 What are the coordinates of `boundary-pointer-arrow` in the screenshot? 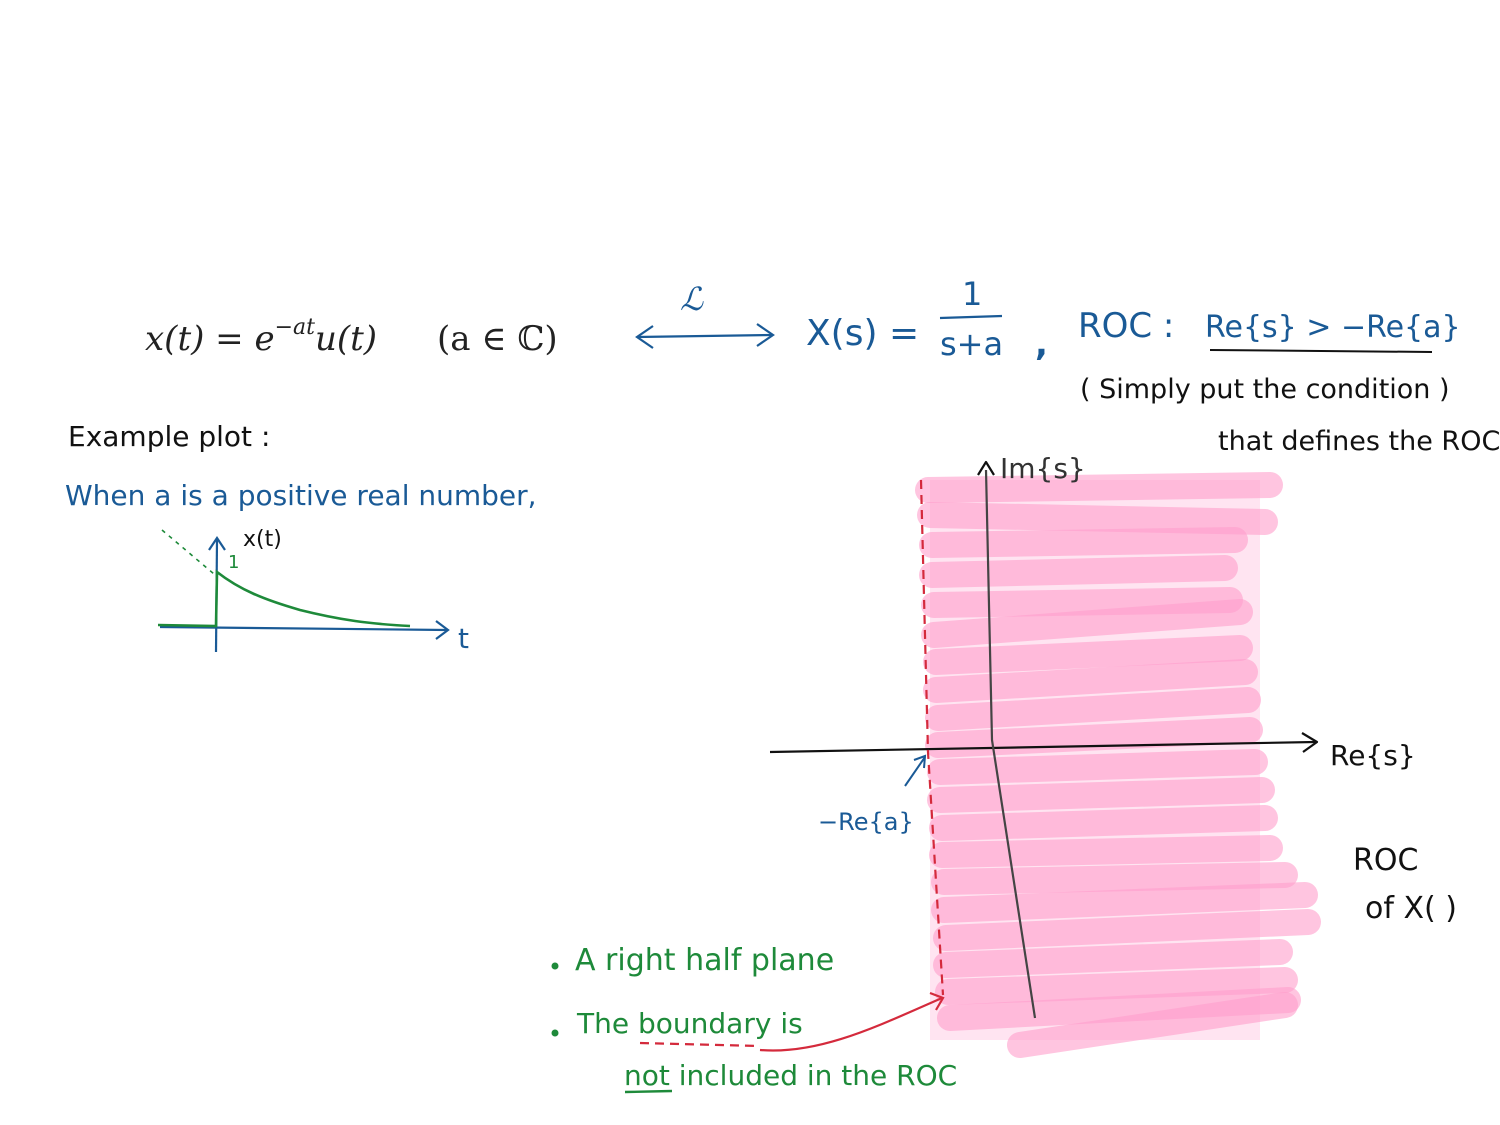 It's located at (915, 770).